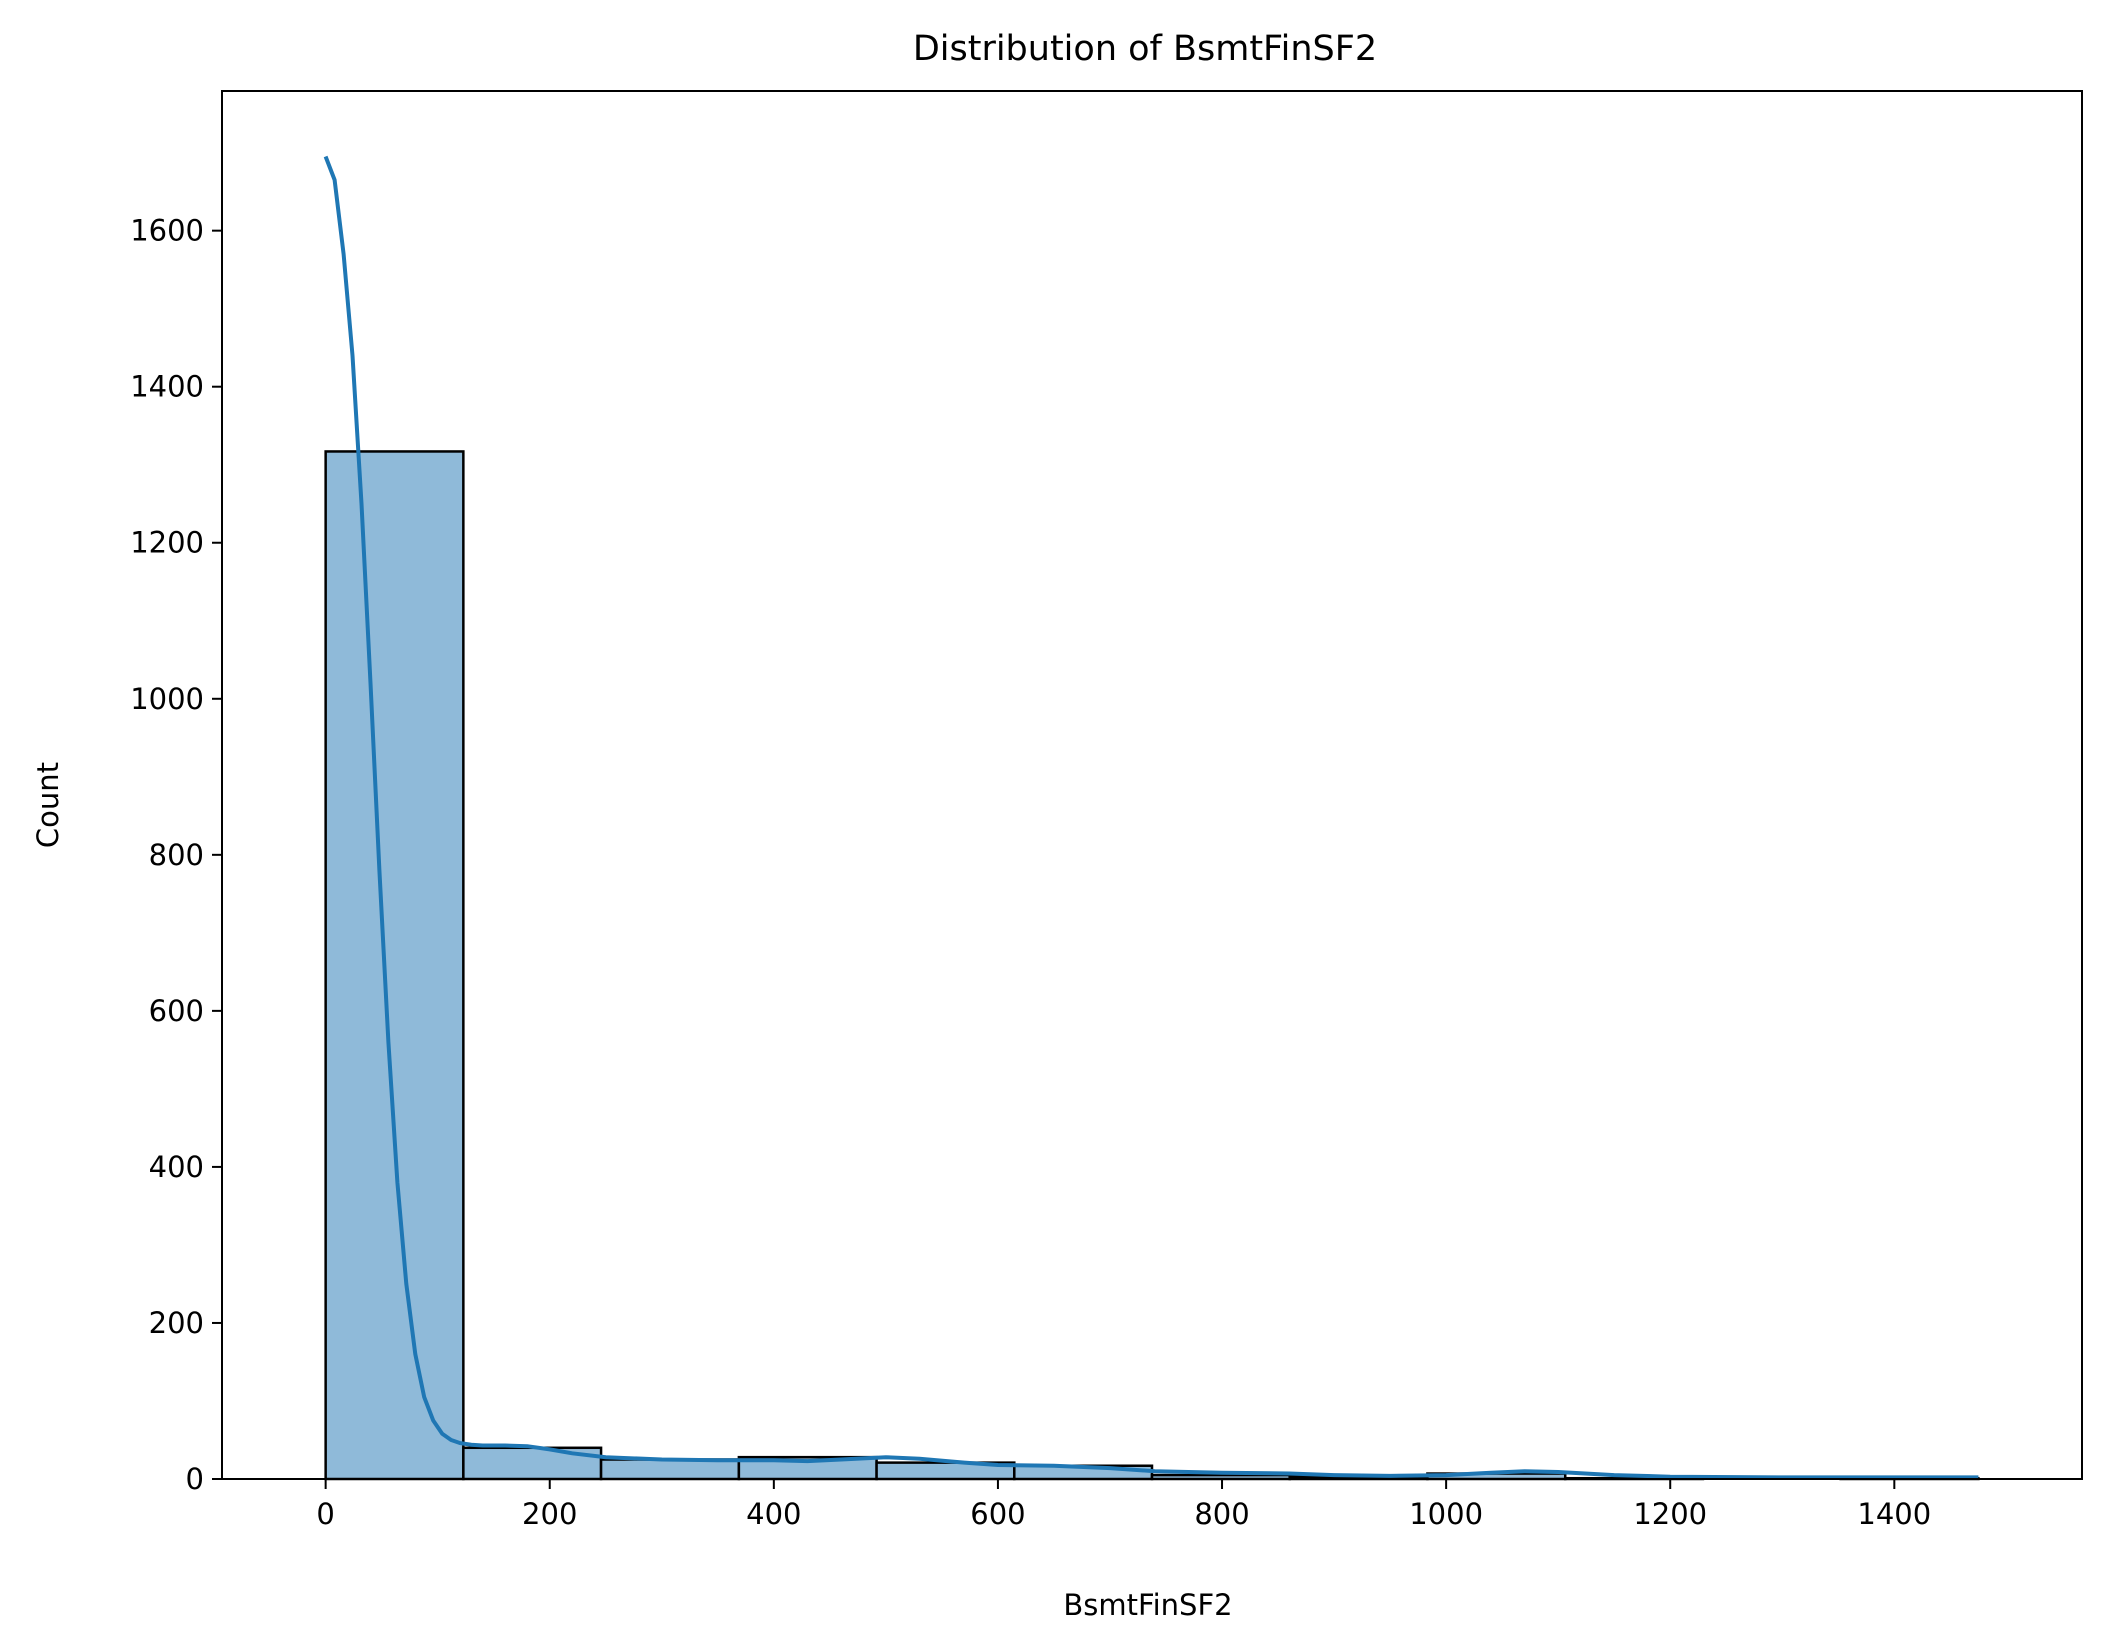 The image size is (2111, 1634). Describe the element at coordinates (167, 231) in the screenshot. I see `y-tick-label: 1600` at that location.